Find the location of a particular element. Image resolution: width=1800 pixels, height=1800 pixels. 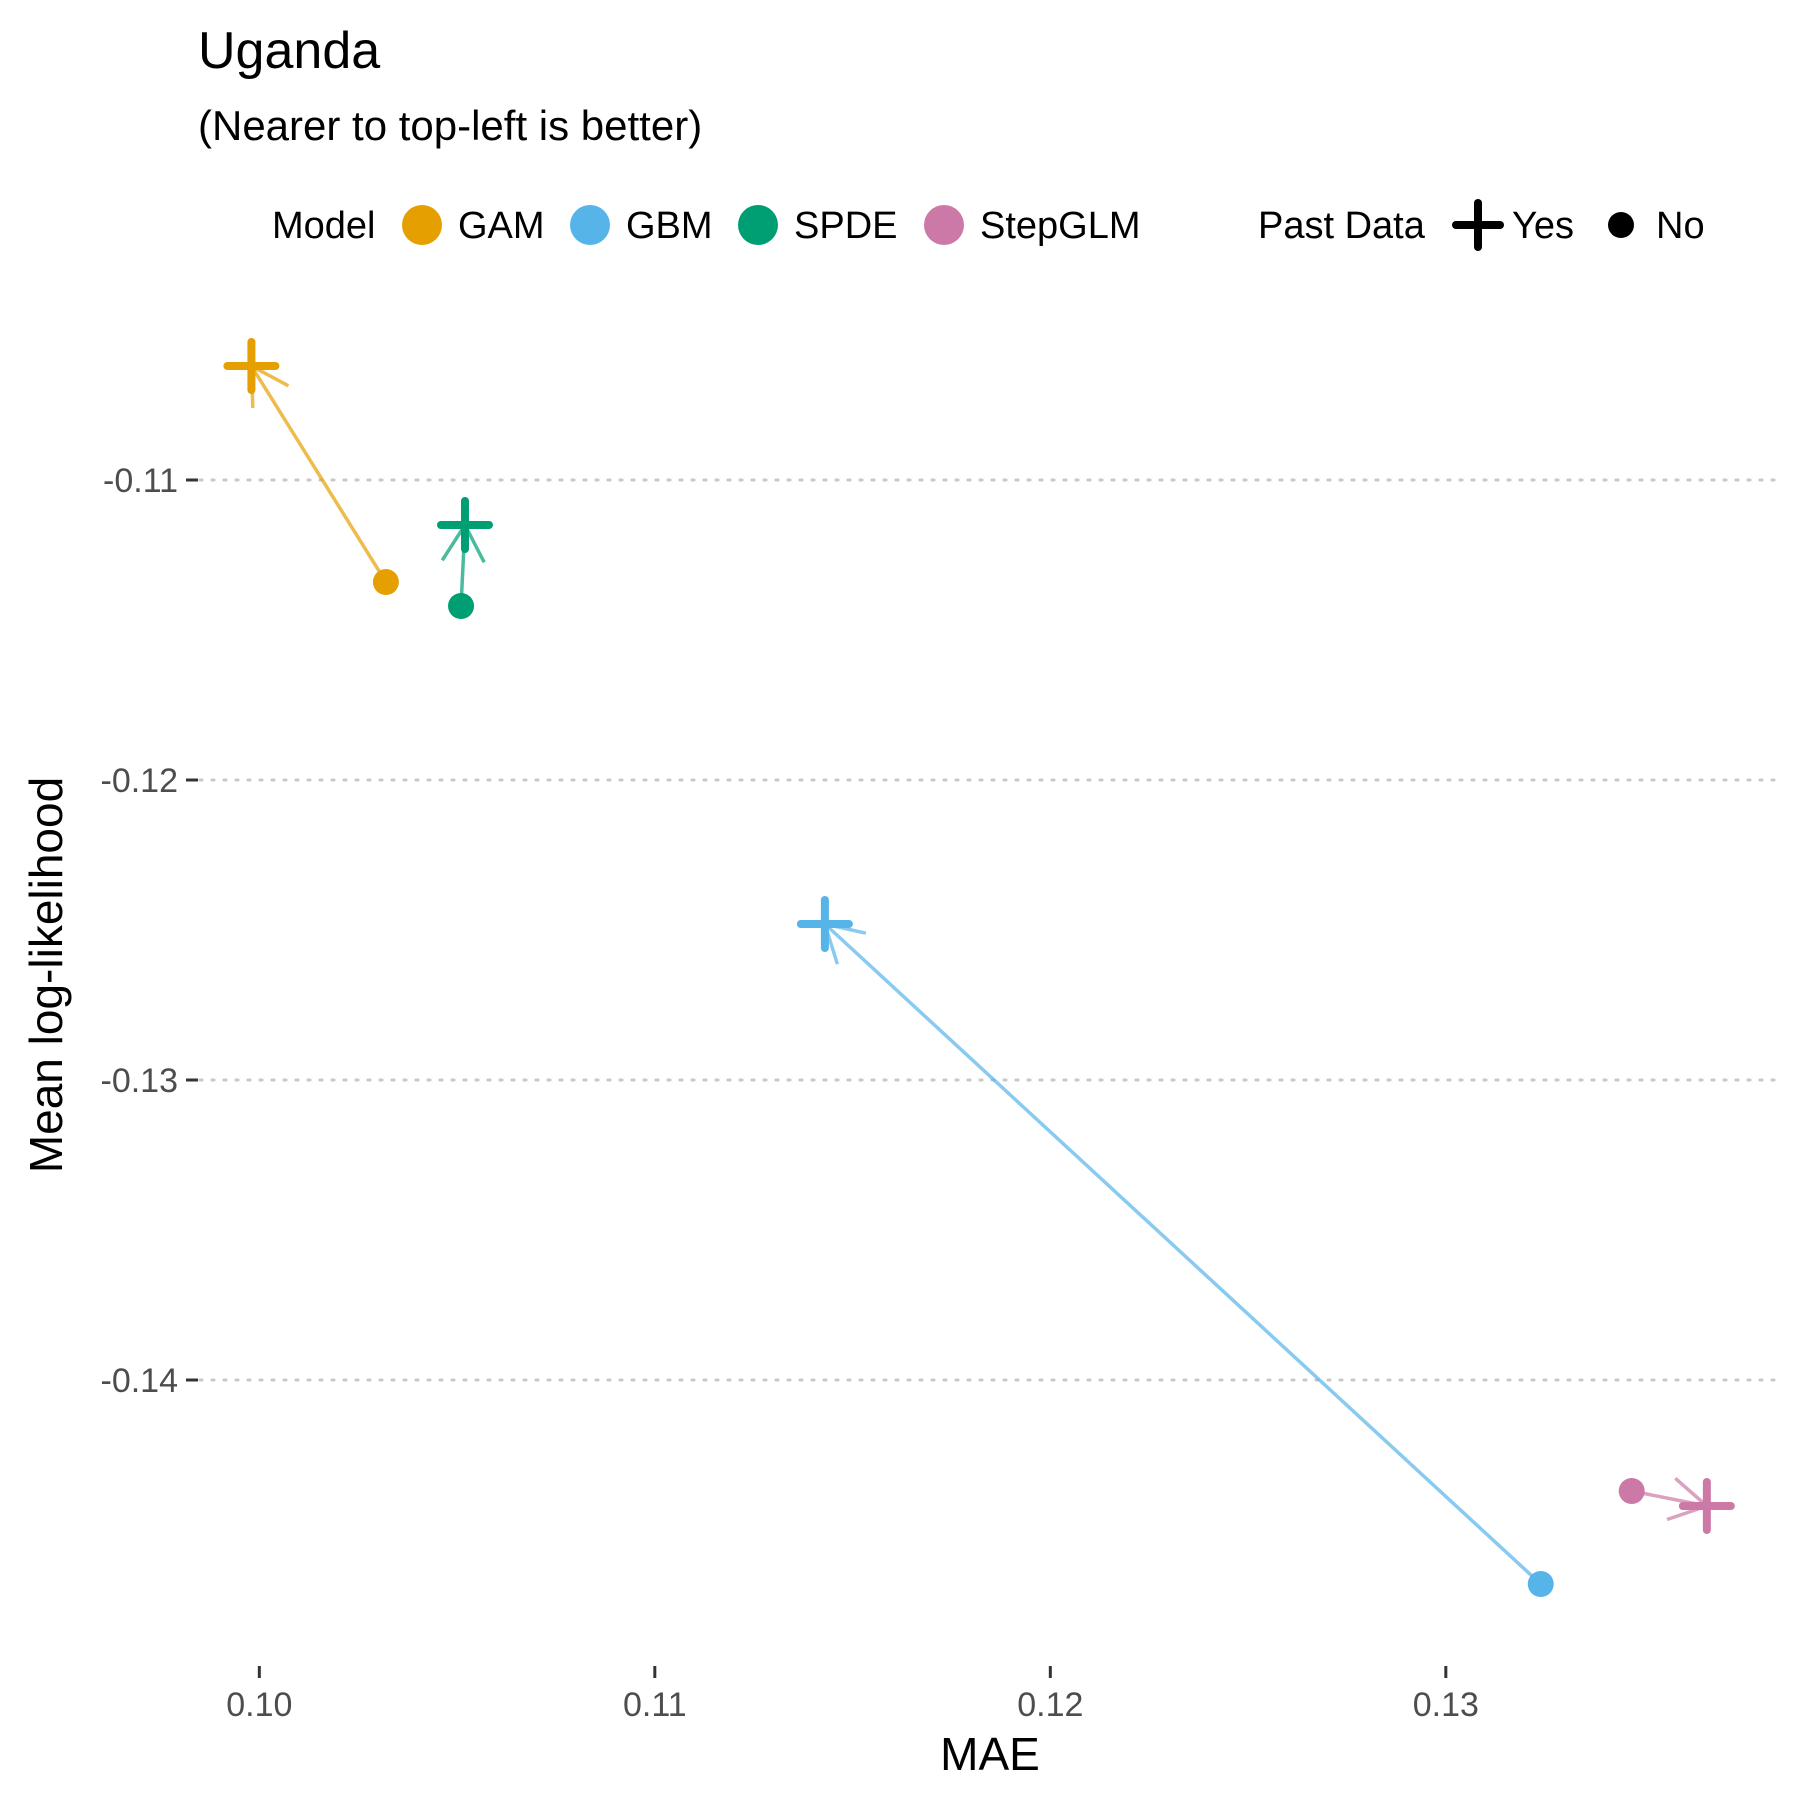

chart-subtitle: (Nearer to top-left is better) is located at coordinates (450, 125).